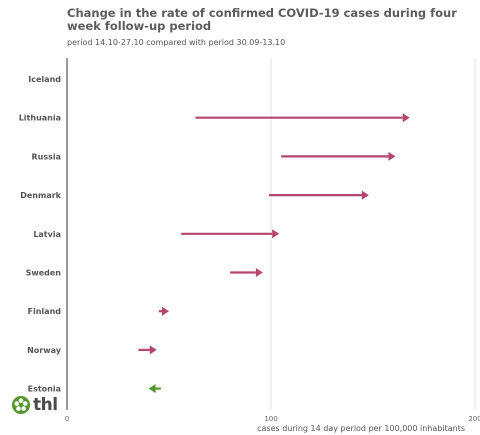  What do you see at coordinates (67, 419) in the screenshot?
I see `x-tick-label: 0` at bounding box center [67, 419].